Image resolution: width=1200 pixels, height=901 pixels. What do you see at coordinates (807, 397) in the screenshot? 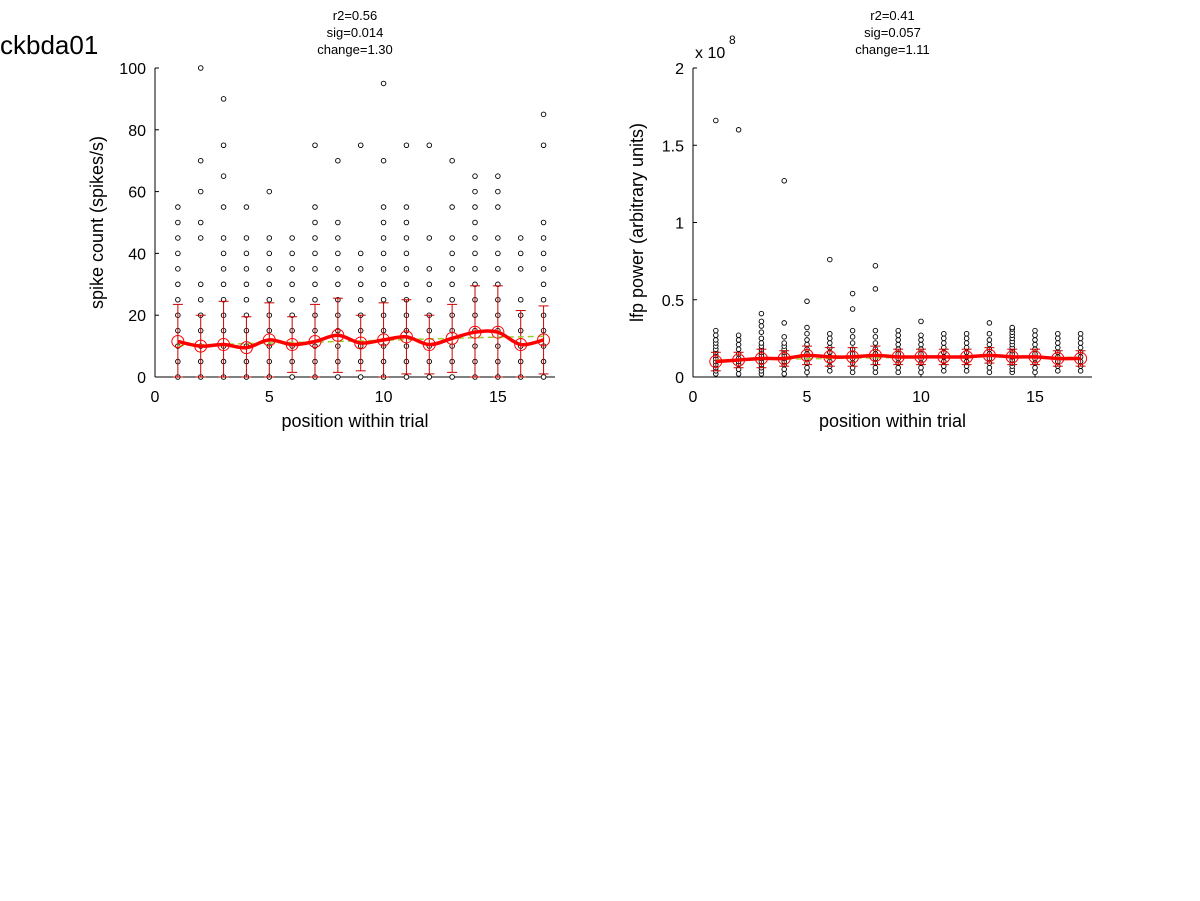
I see `x-tick-label: 5` at bounding box center [807, 397].